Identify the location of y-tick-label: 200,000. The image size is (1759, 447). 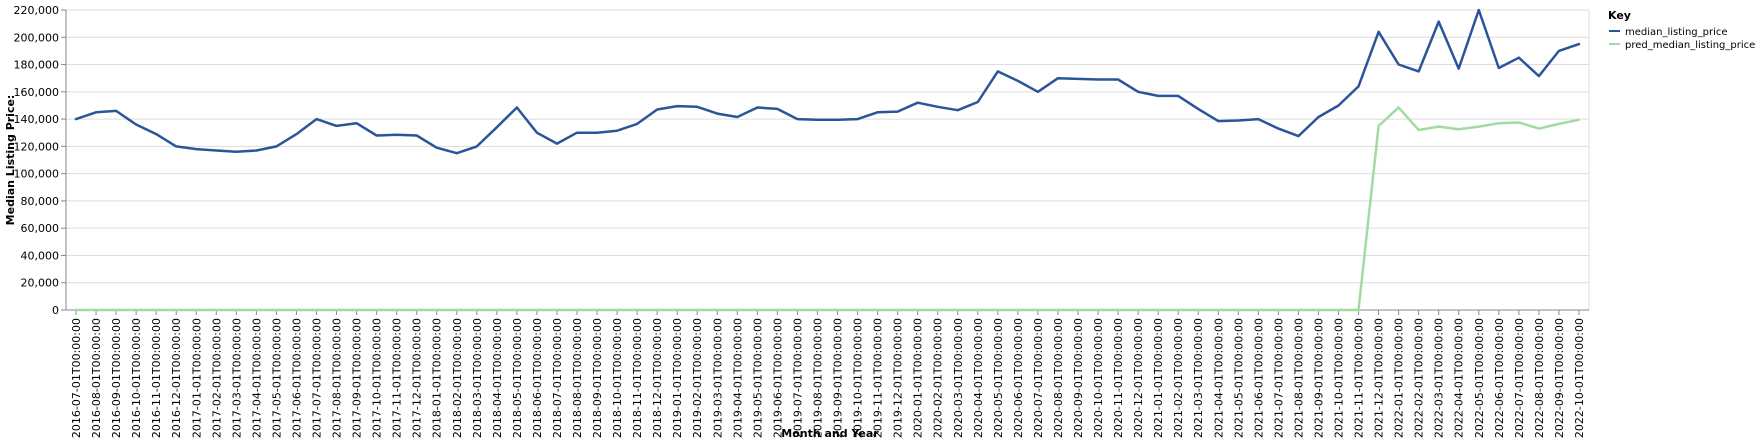
(37, 37).